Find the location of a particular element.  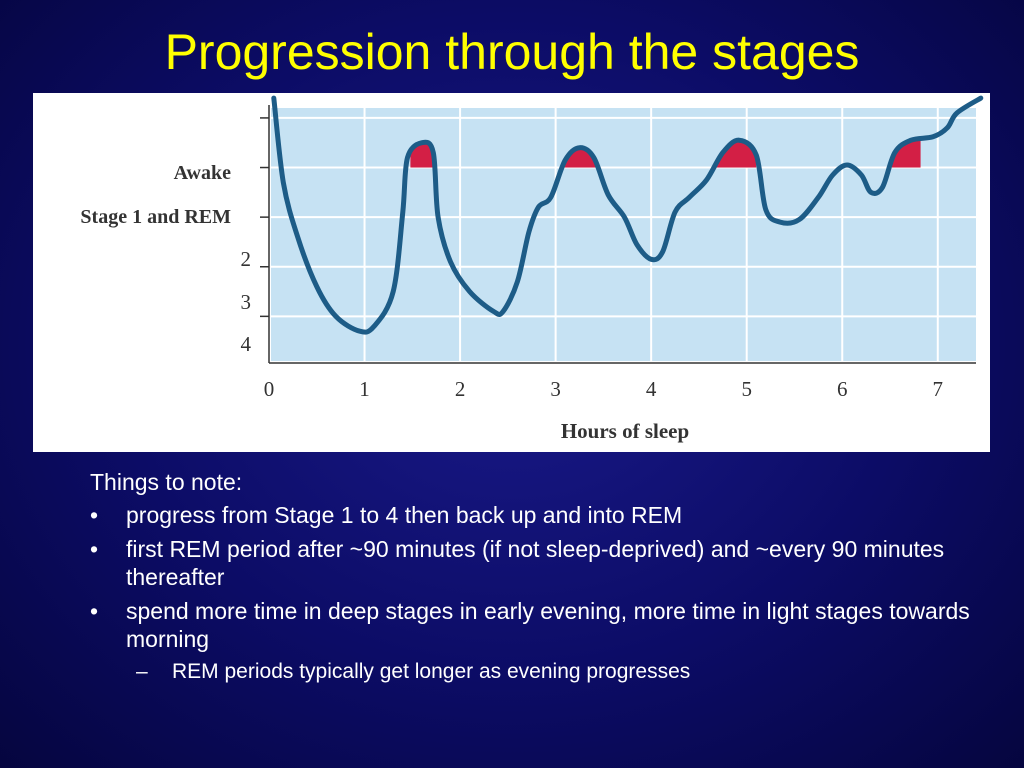

notes-heading: Things to note: is located at coordinates (166, 482).